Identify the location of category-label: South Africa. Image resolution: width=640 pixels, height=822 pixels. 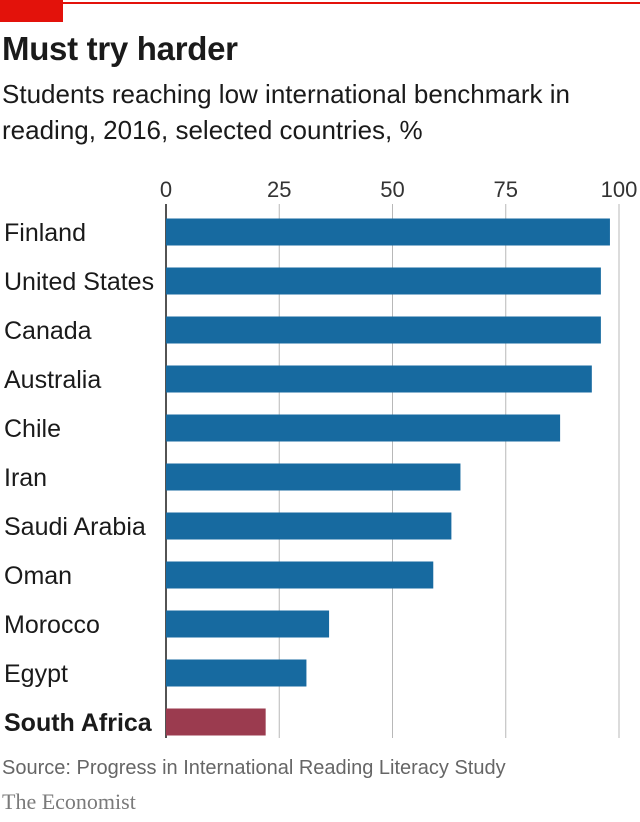
(78, 723).